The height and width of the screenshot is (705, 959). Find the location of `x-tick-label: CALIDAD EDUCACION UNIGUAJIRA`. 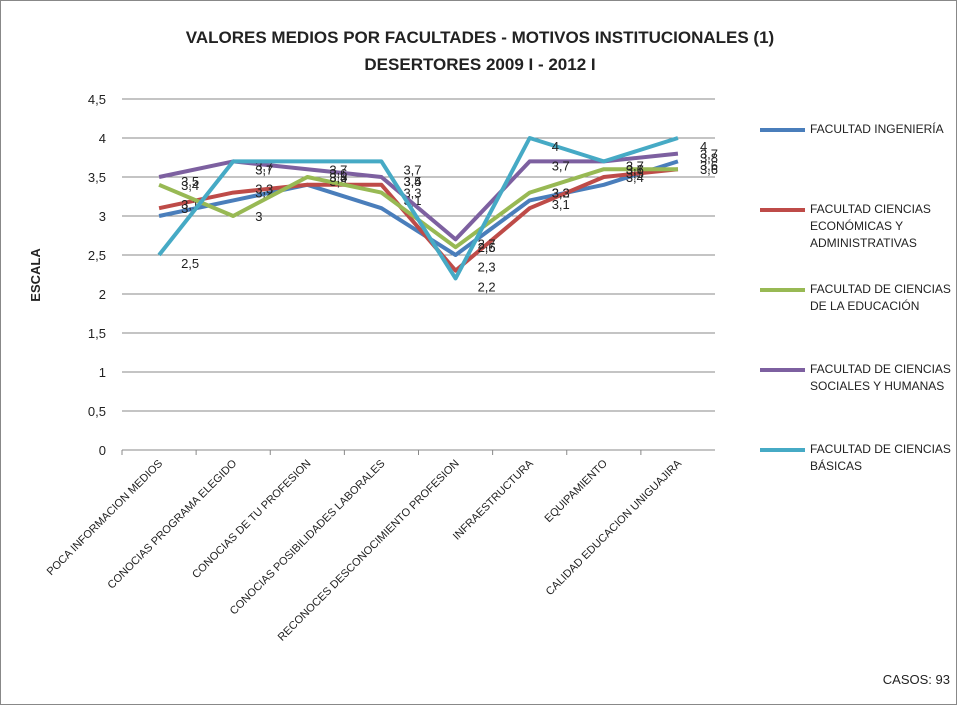

x-tick-label: CALIDAD EDUCACION UNIGUAJIRA is located at coordinates (614, 527).